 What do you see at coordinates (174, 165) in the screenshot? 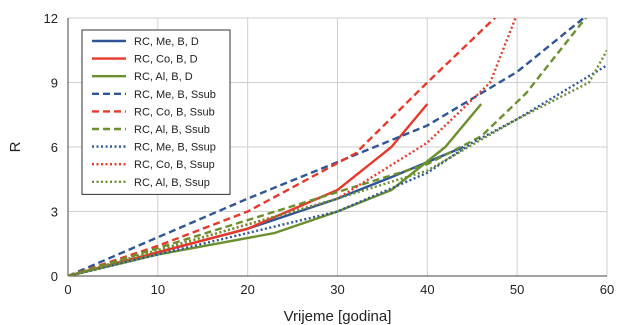
I see `legend-label-7: RC, Co, B, Ssup` at bounding box center [174, 165].